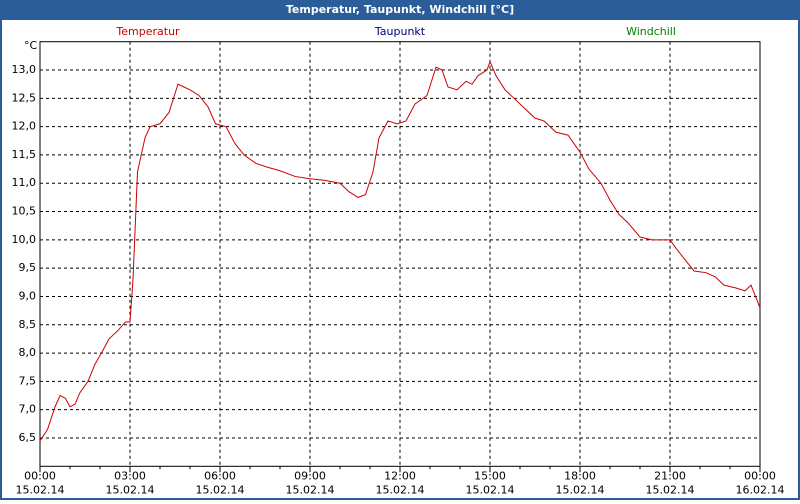  What do you see at coordinates (24, 69) in the screenshot?
I see `y-tick-label: 13,0` at bounding box center [24, 69].